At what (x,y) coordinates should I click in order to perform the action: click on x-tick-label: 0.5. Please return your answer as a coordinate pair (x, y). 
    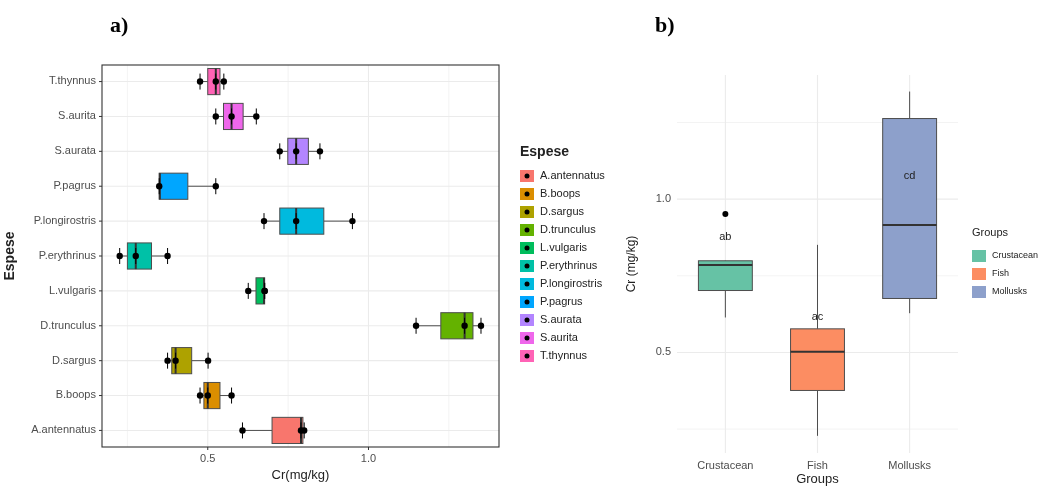
    Looking at the image, I should click on (208, 458).